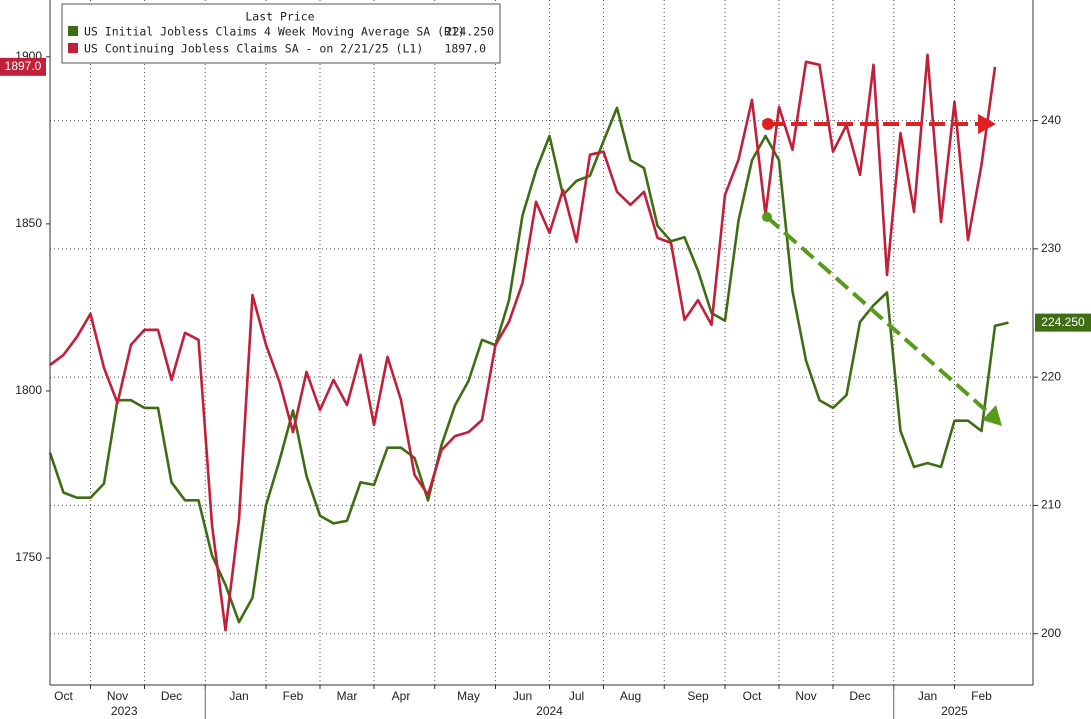 This screenshot has width=1091, height=719. I want to click on x-tick-label: Aug, so click(630, 696).